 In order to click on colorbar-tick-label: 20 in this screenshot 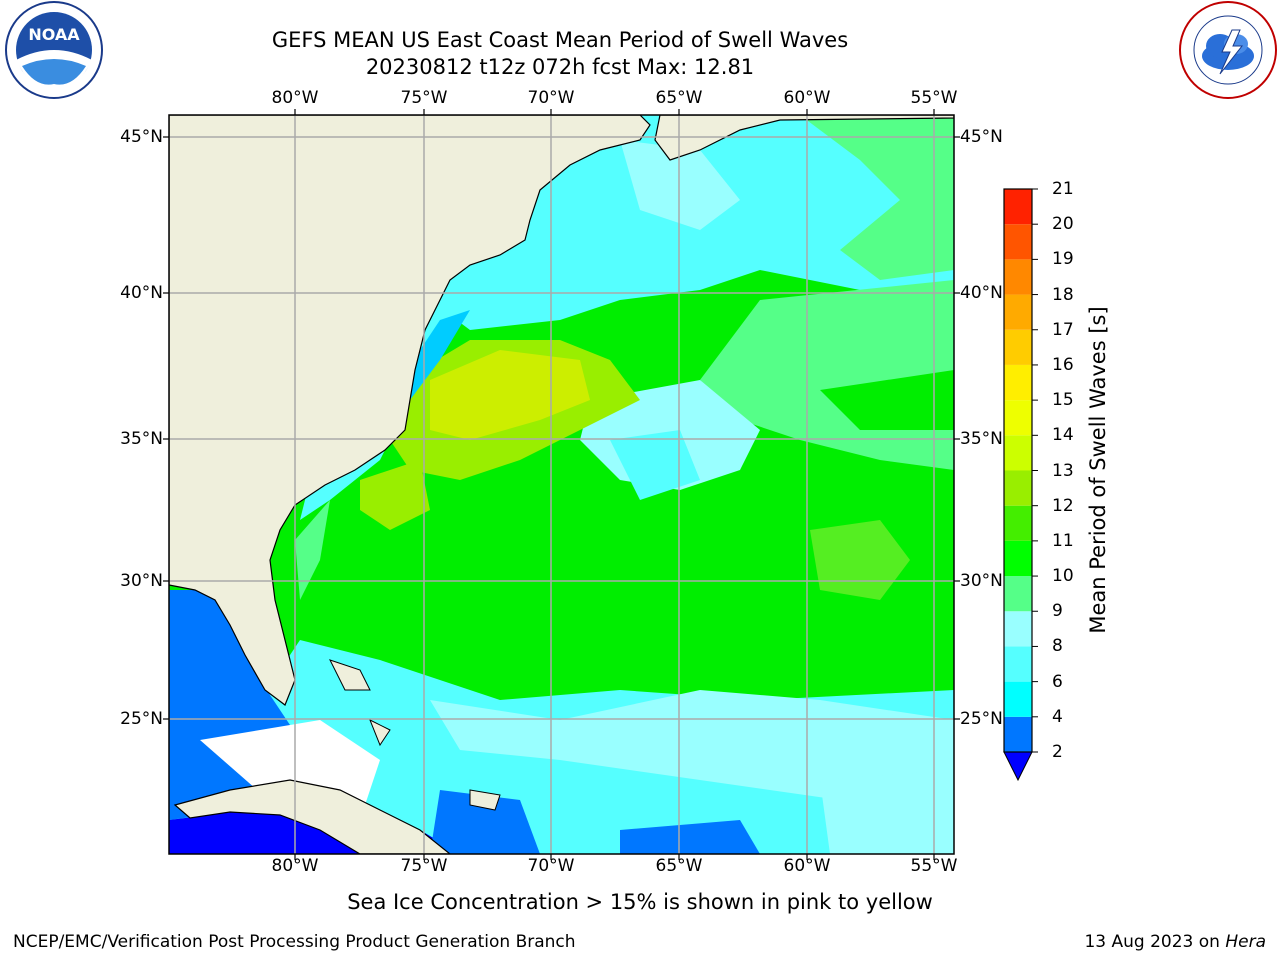, I will do `click(1063, 224)`.